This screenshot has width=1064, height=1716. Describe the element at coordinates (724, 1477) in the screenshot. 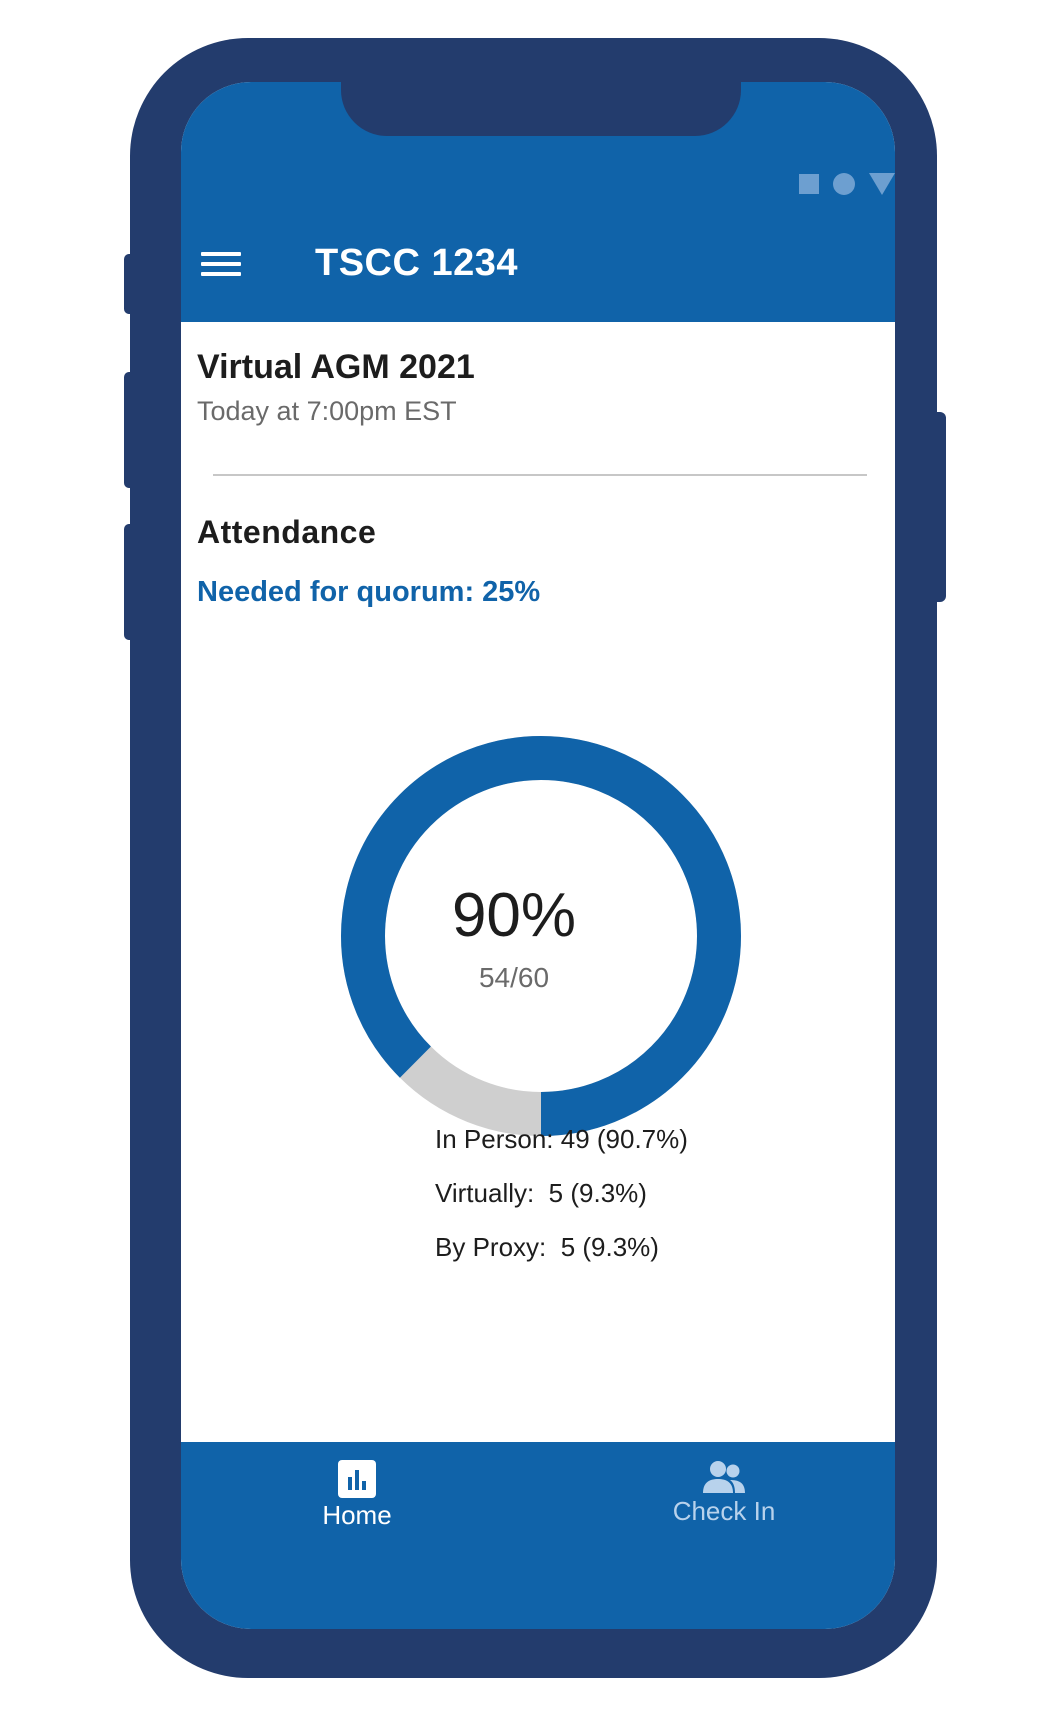

I see `people-icon` at that location.